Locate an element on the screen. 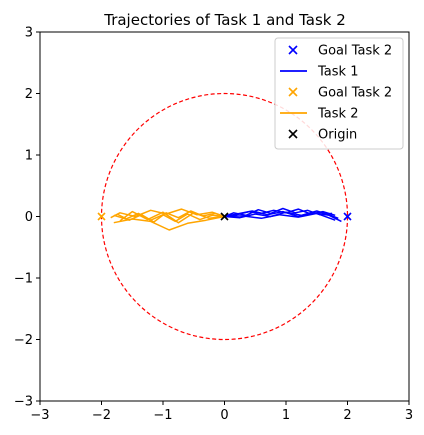  x-tick-label: 1 is located at coordinates (286, 415).